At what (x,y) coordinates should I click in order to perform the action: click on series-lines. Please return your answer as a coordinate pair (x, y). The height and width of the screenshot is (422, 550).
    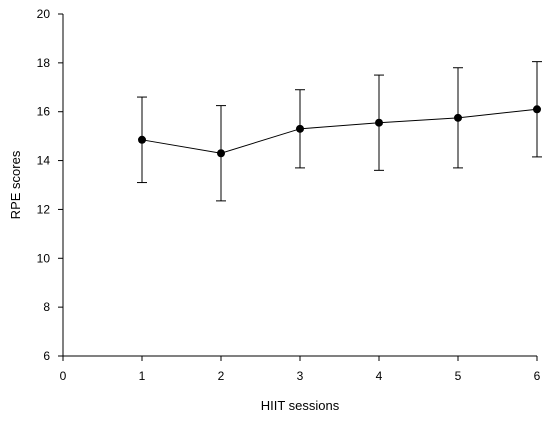
    Looking at the image, I should click on (339, 131).